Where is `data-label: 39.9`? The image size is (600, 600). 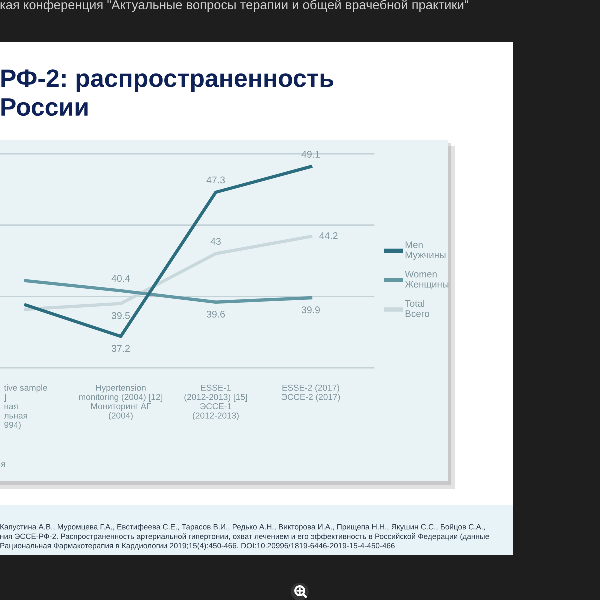 data-label: 39.9 is located at coordinates (311, 310).